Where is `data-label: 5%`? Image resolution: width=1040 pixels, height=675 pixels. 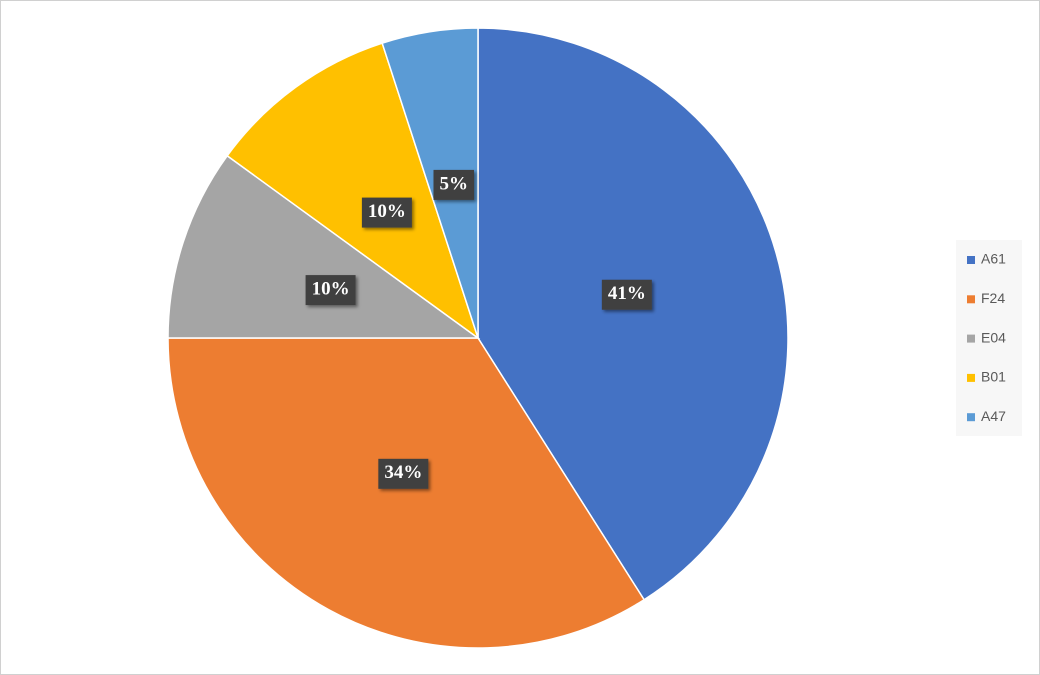
data-label: 5% is located at coordinates (454, 184).